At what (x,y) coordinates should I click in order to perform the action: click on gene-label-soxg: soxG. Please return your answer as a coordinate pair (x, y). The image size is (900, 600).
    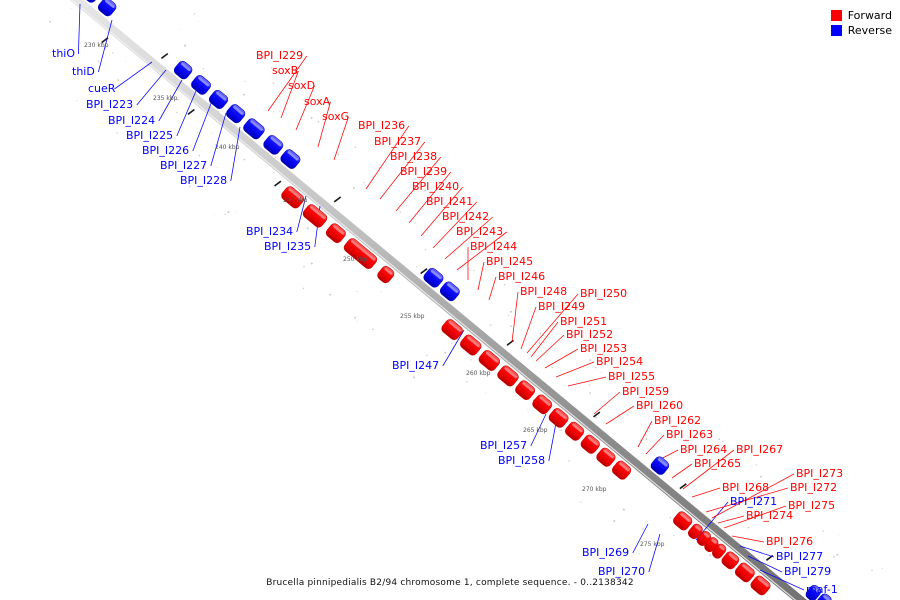
    Looking at the image, I should click on (336, 116).